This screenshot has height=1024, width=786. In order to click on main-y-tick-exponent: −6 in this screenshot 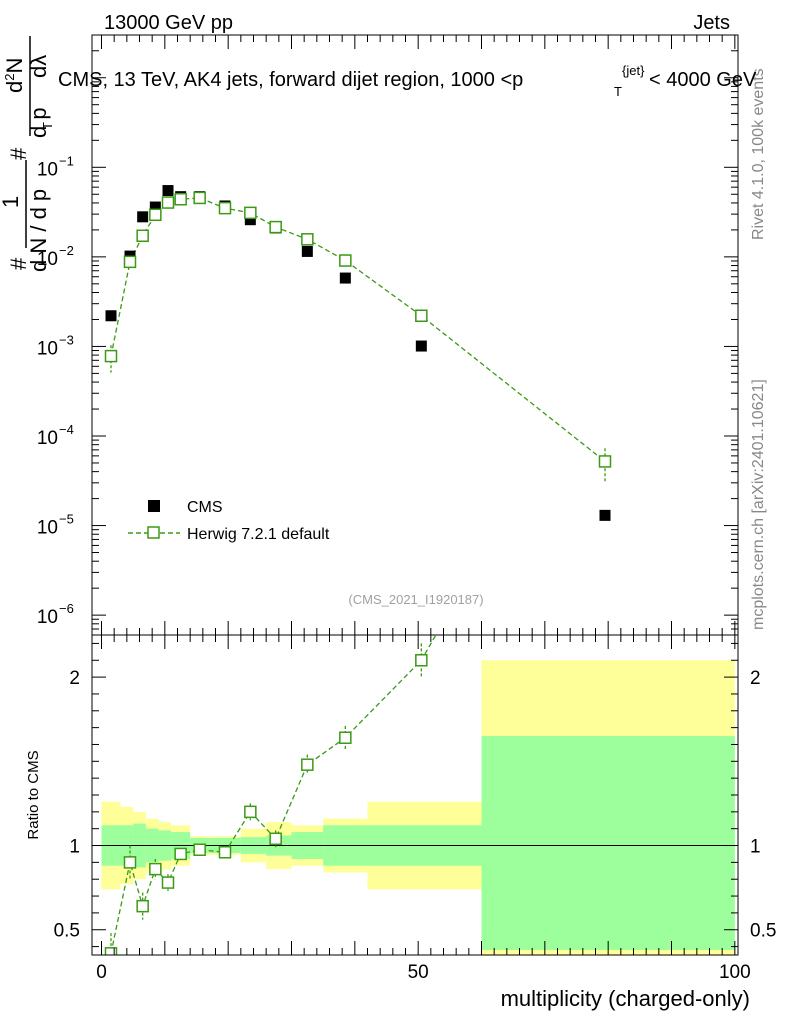, I will do `click(66, 608)`.